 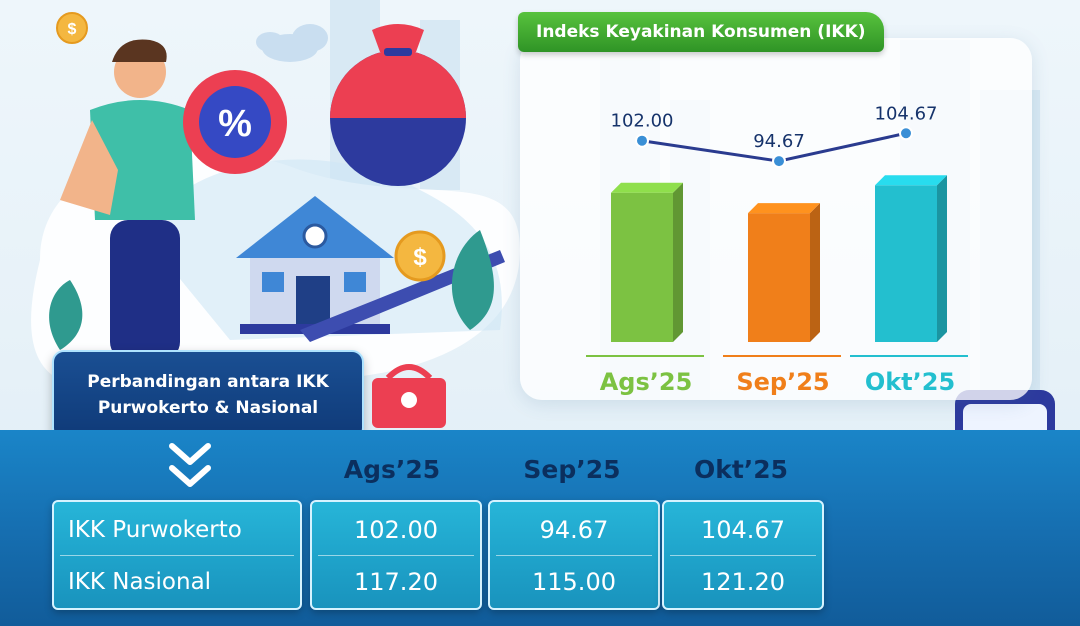 I want to click on category-label-2: Okt’25, so click(x=910, y=382).